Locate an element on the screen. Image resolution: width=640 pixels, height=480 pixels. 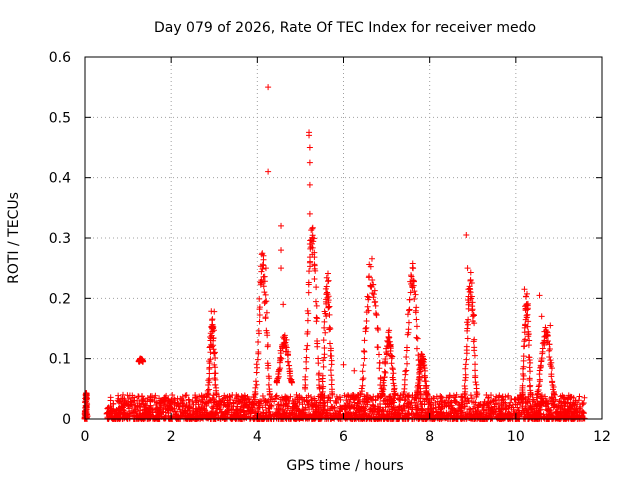
y-tick-label: 0.2 is located at coordinates (60, 299).